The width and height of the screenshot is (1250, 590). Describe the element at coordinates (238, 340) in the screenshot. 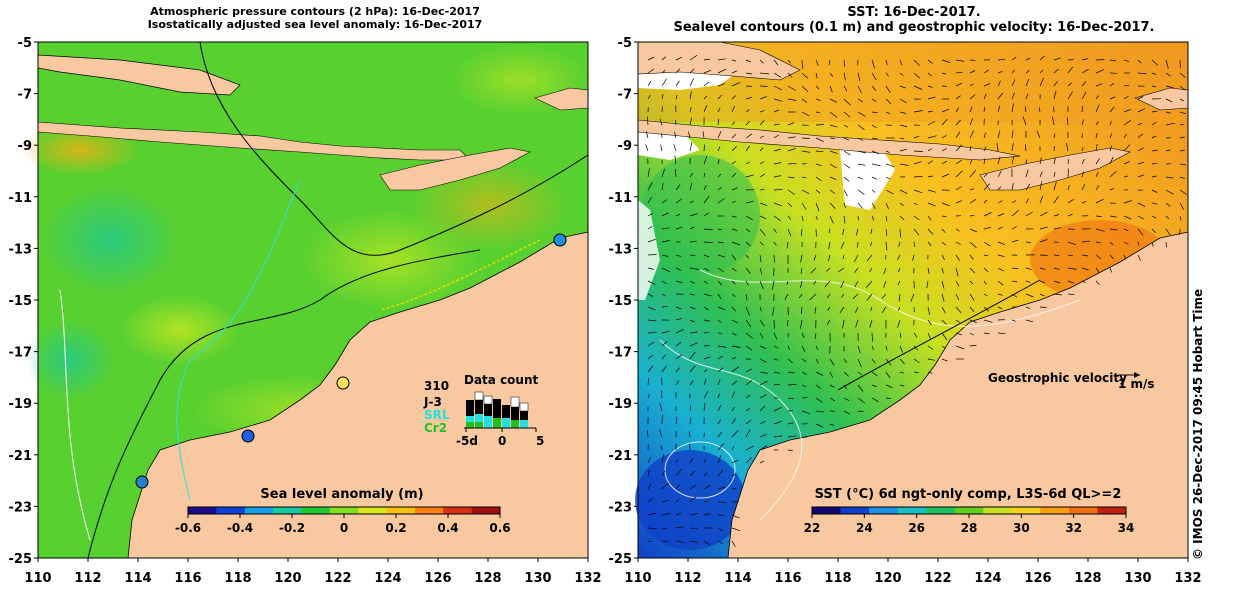

I see `left-cyan-track` at that location.